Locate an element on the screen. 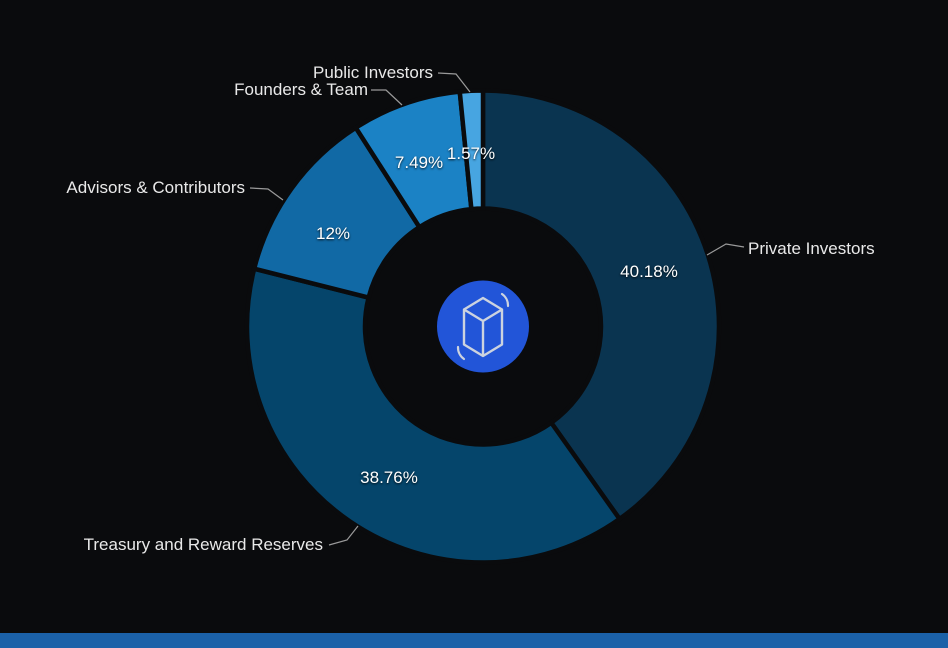 This screenshot has height=648, width=948. value-treasury: 38.76% is located at coordinates (389, 477).